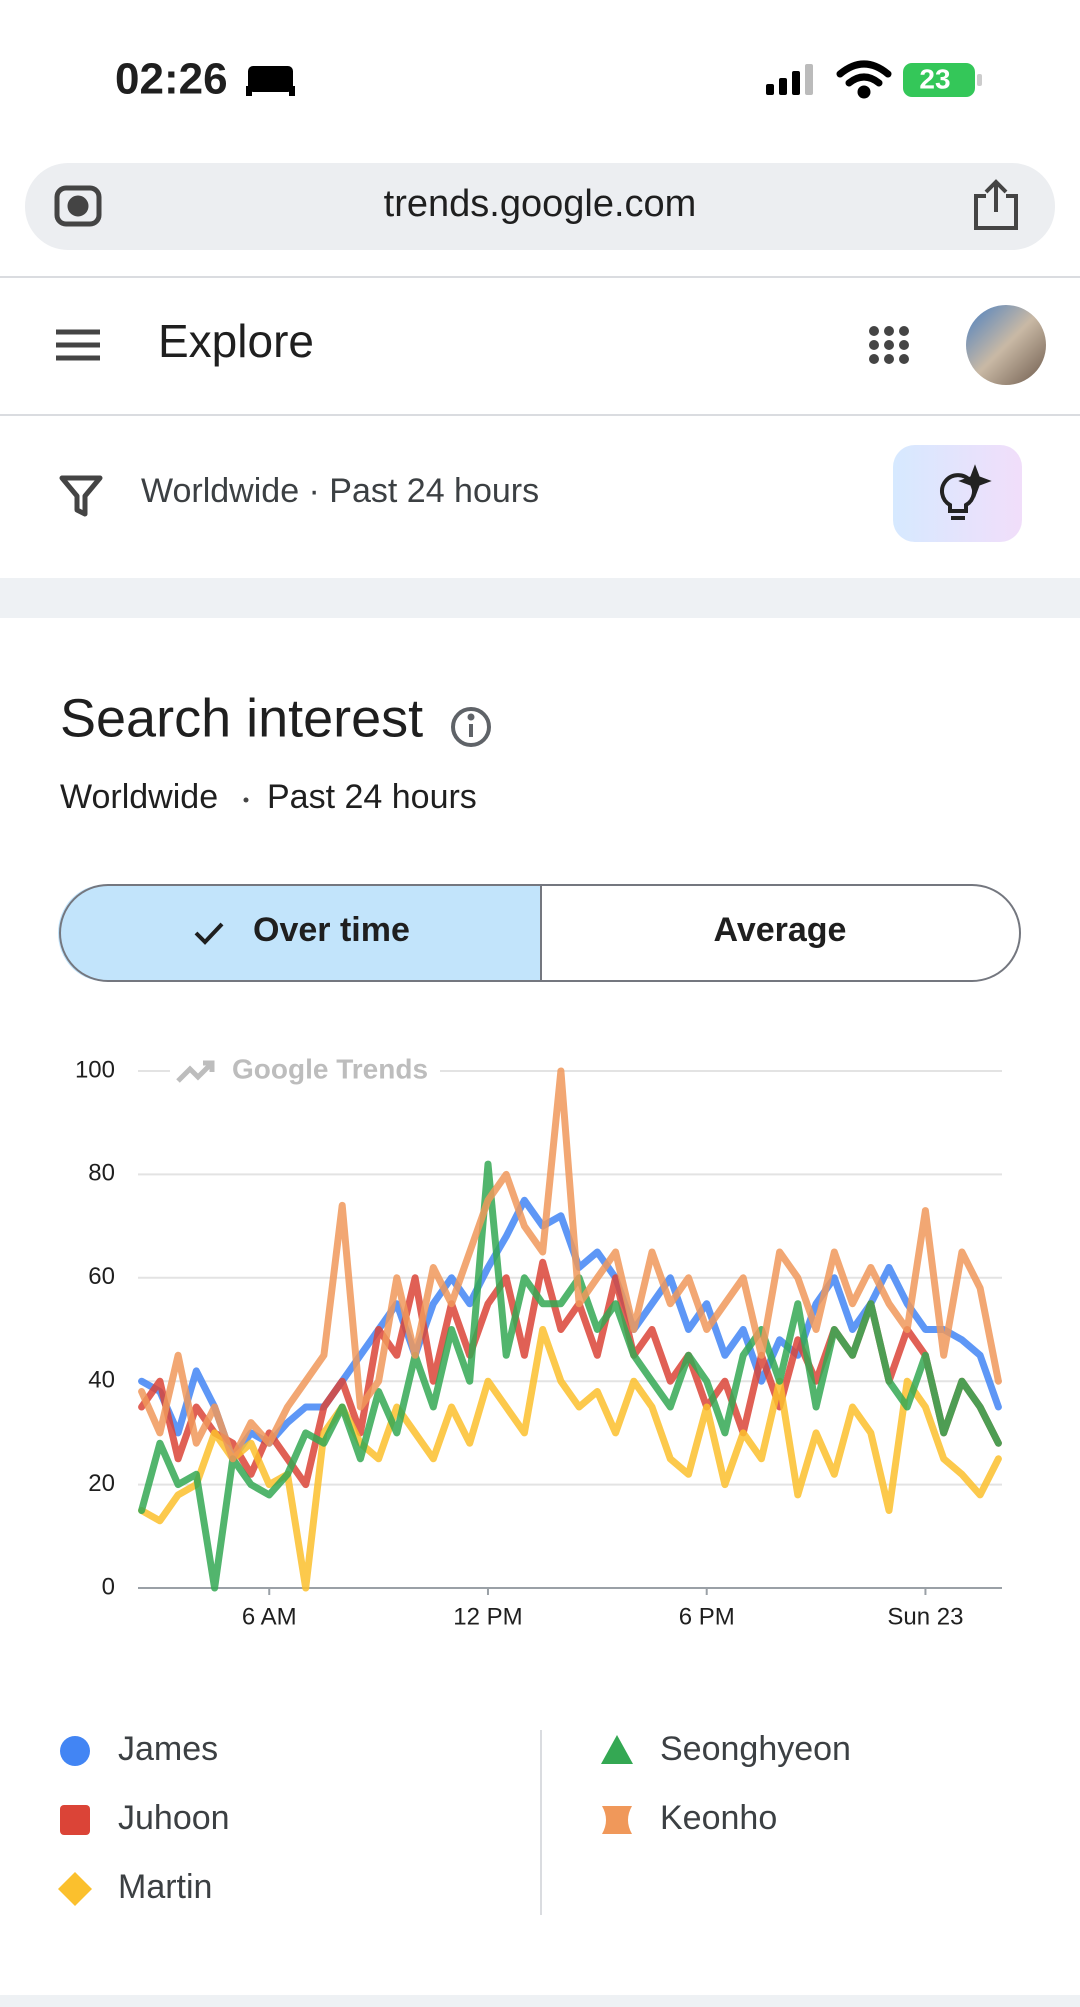 This screenshot has height=2007, width=1080. What do you see at coordinates (889, 345) in the screenshot?
I see `apps-button` at bounding box center [889, 345].